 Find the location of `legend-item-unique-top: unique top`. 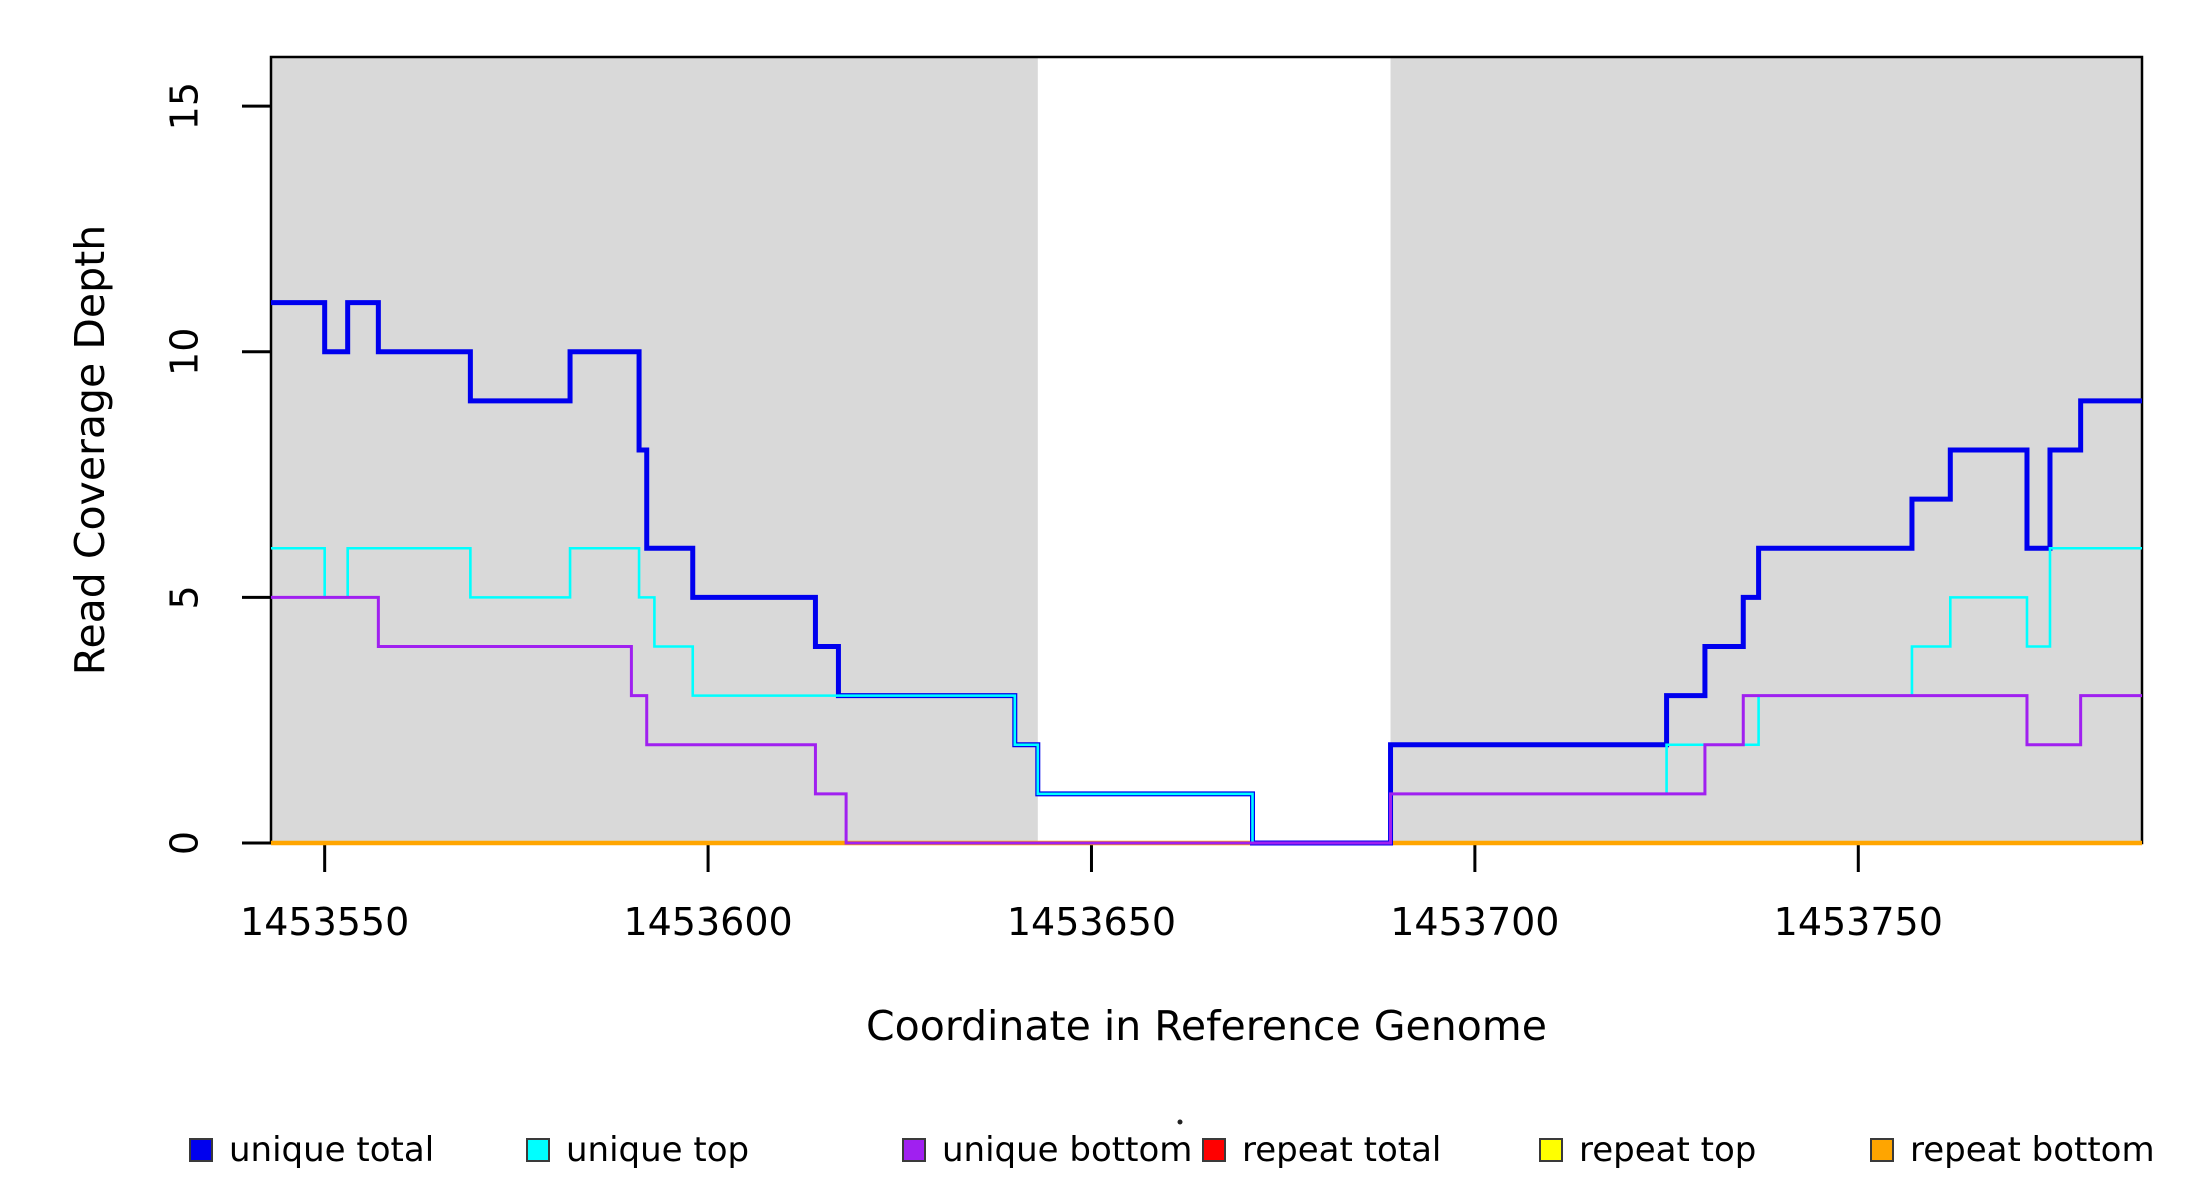

legend-item-unique-top: unique top is located at coordinates (637, 1150).